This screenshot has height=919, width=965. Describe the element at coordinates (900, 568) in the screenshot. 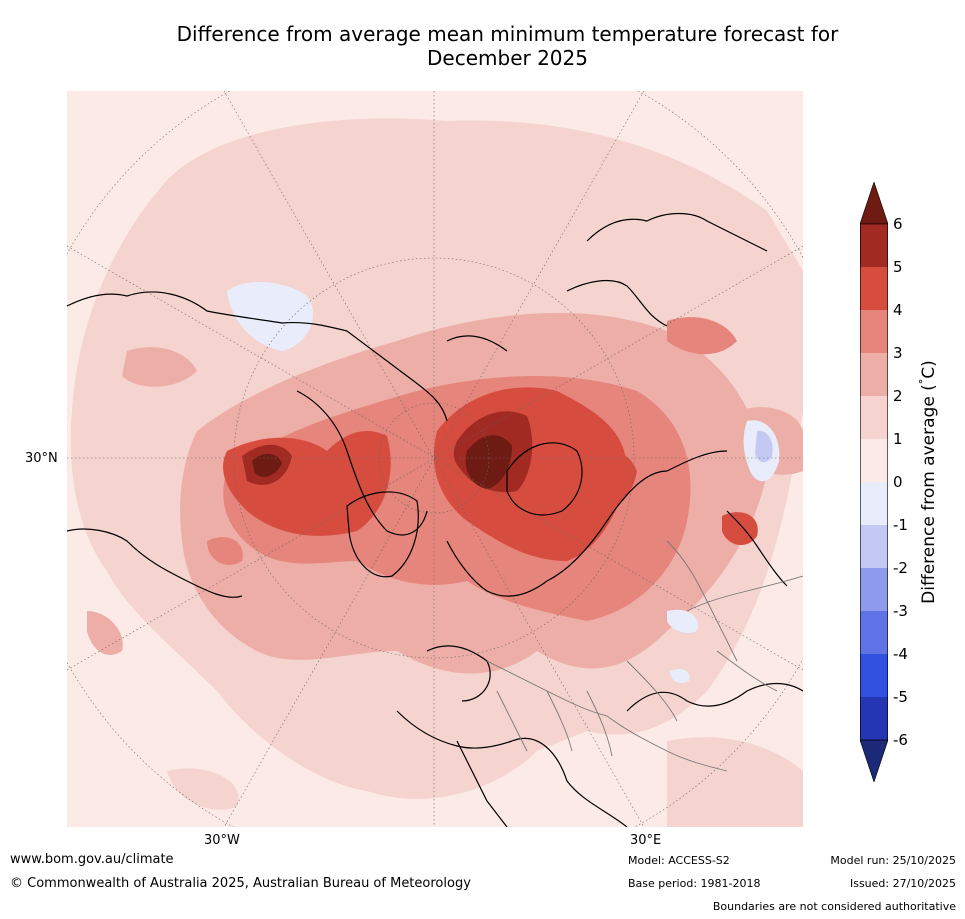

I see `colorbar-tick-label: -2` at that location.